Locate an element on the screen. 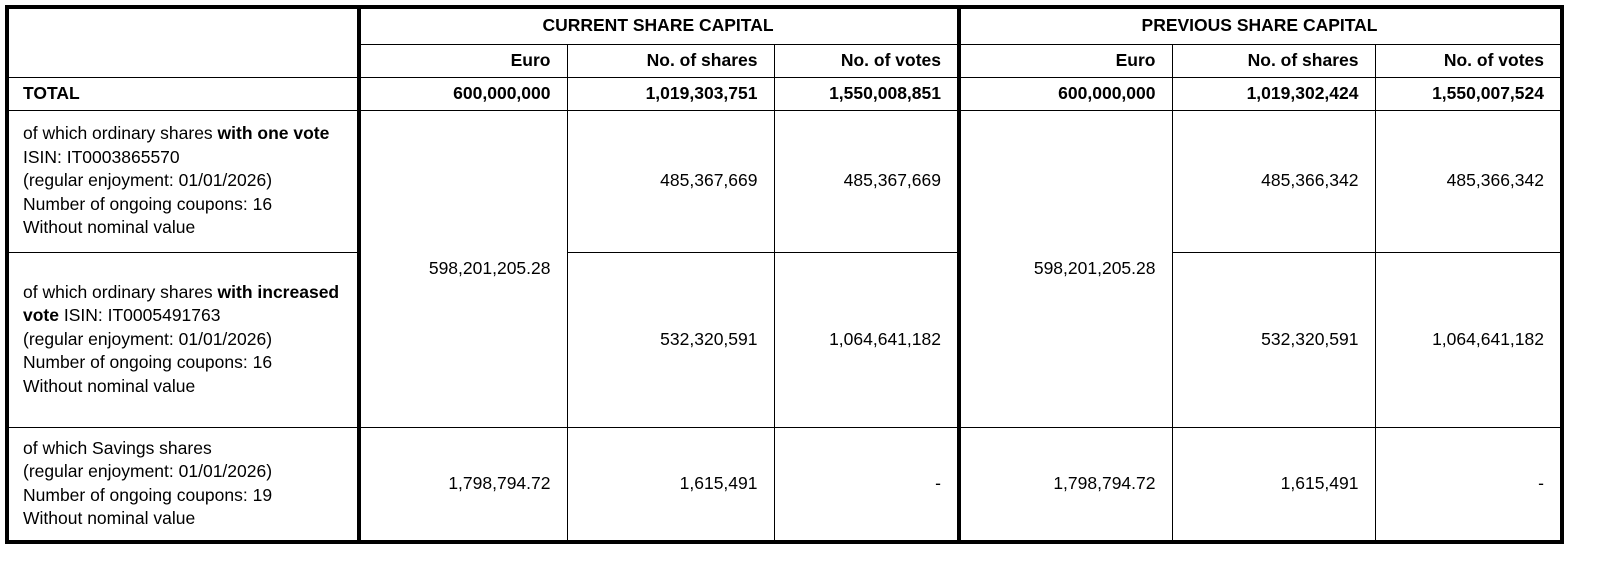 This screenshot has height=562, width=1611. votes-previous: - is located at coordinates (1469, 485).